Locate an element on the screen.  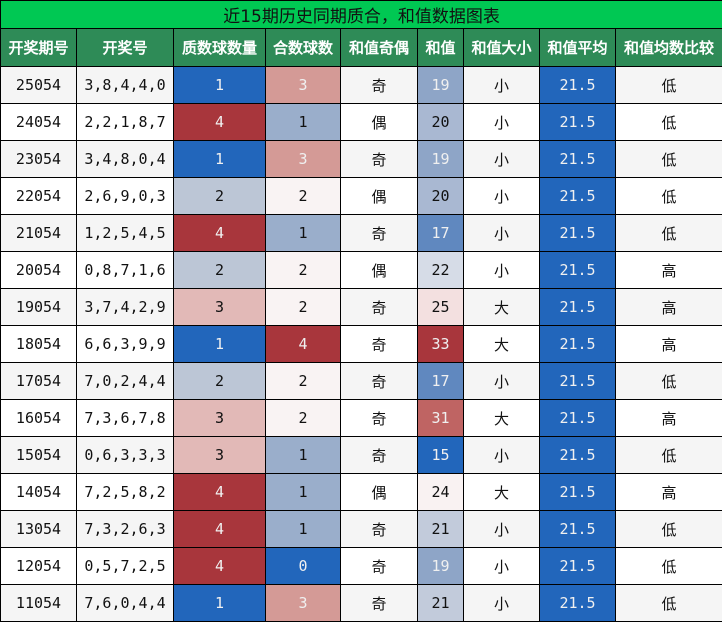
prime-count-cell: 4 is located at coordinates (219, 529).